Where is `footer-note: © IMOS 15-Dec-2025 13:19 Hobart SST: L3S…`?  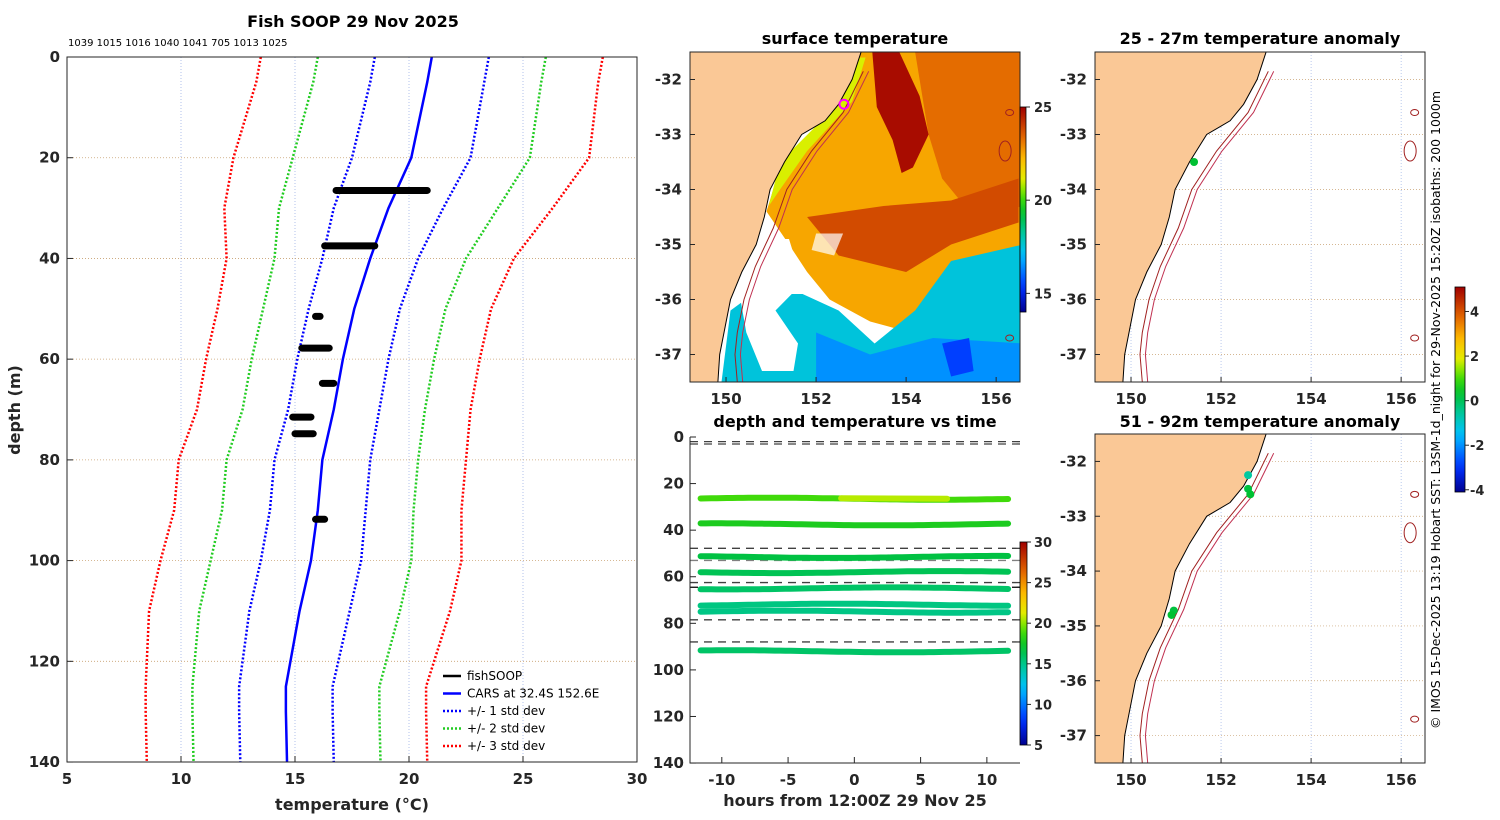 footer-note: © IMOS 15-Dec-2025 13:19 Hobart SST: L3S… is located at coordinates (1435, 410).